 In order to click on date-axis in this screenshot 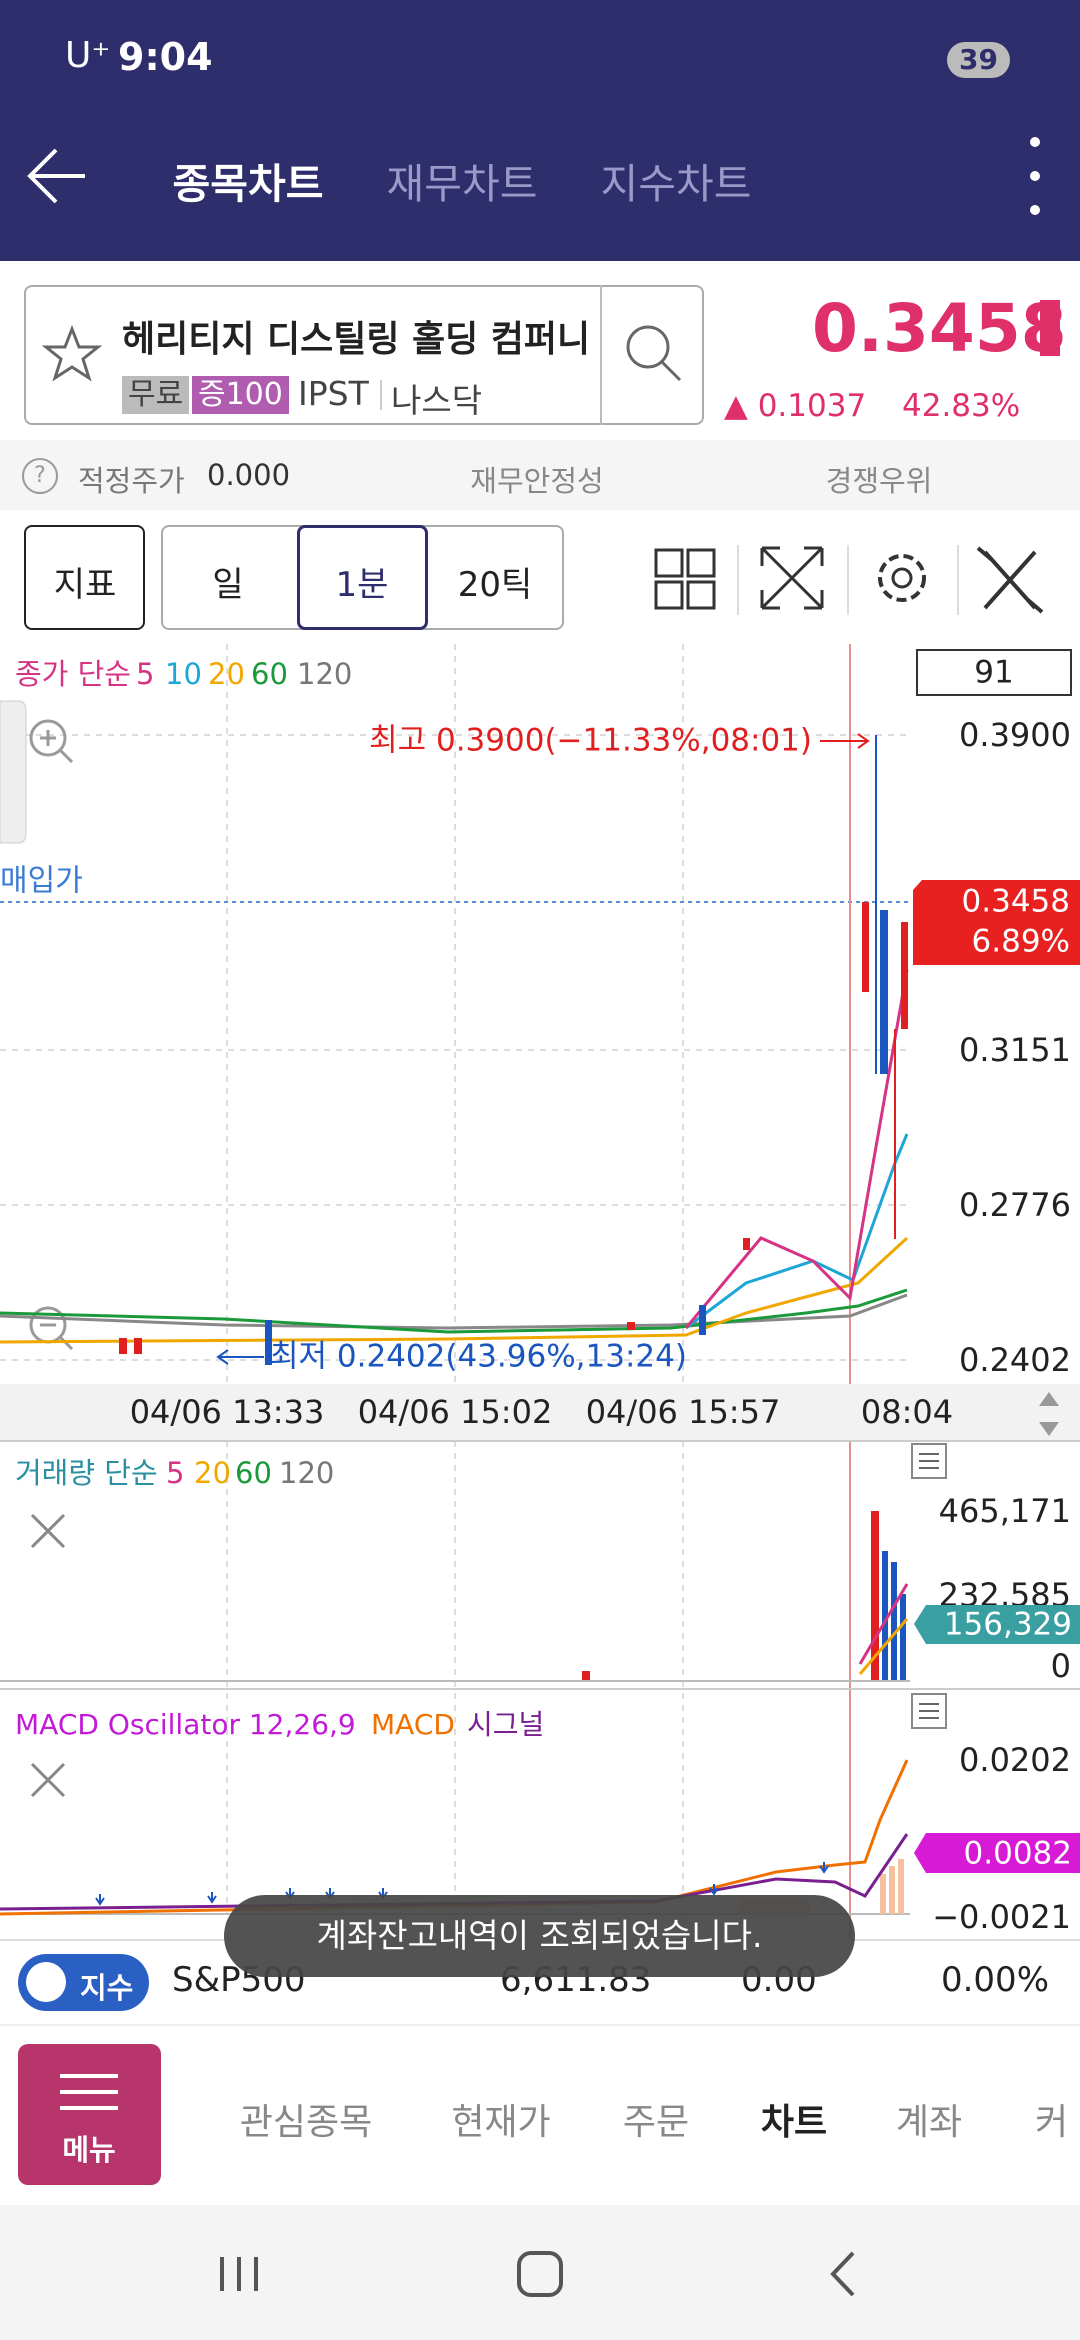, I will do `click(540, 1412)`.